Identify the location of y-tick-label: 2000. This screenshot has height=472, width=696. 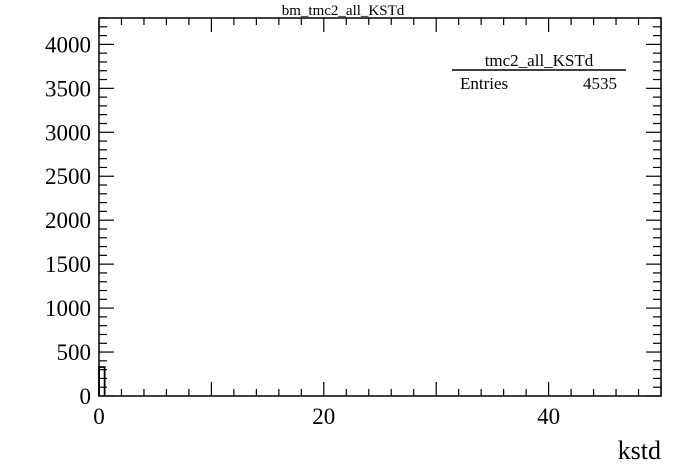
(68, 220).